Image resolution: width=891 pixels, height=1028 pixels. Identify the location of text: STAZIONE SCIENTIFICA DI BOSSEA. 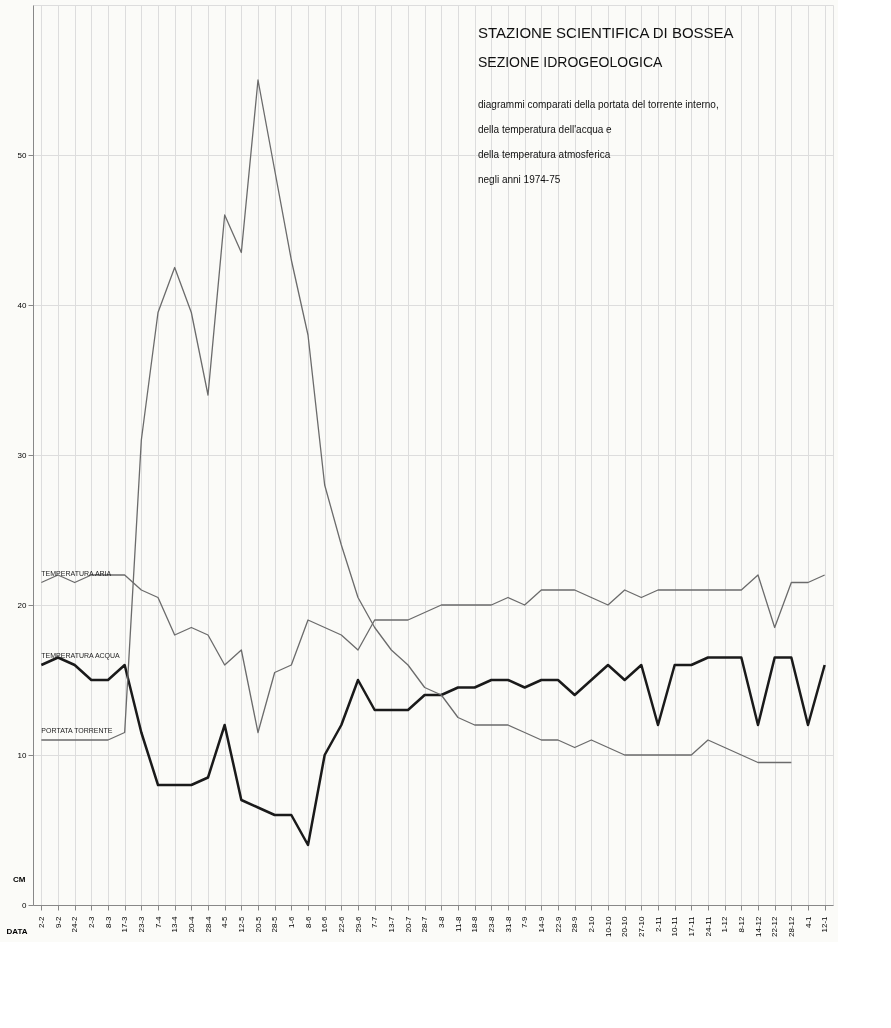
(606, 32).